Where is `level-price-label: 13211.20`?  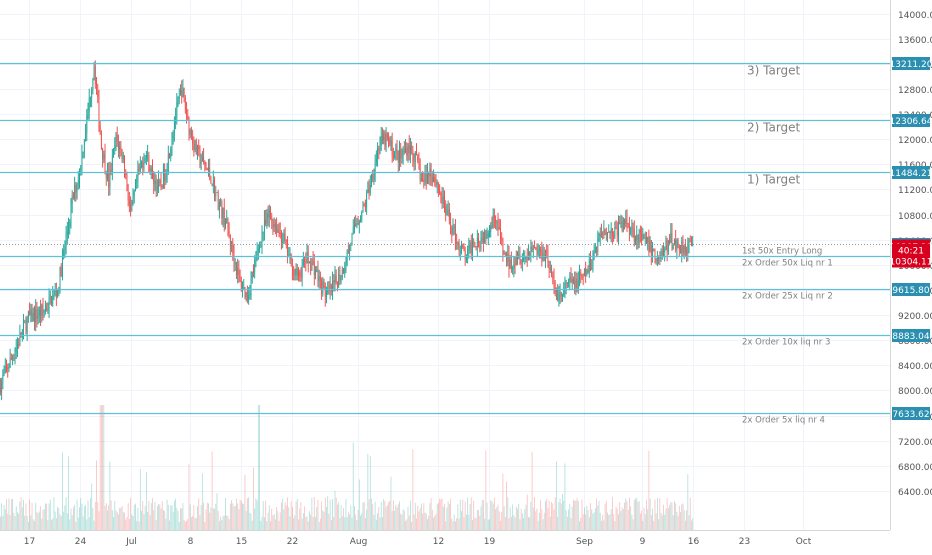
level-price-label: 13211.20 is located at coordinates (911, 65).